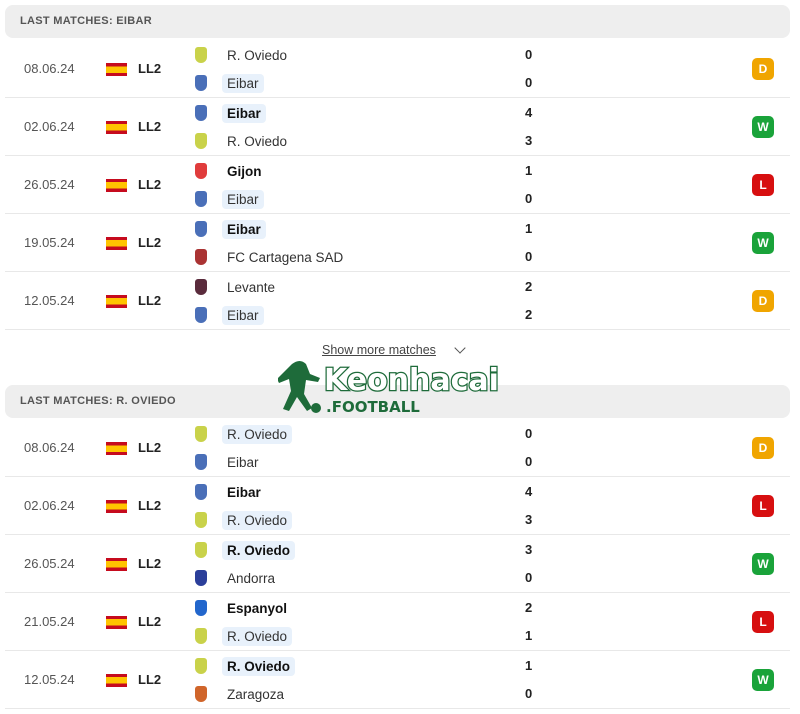 The height and width of the screenshot is (714, 800). What do you see at coordinates (49, 621) in the screenshot?
I see `match-date: 21.05.24` at bounding box center [49, 621].